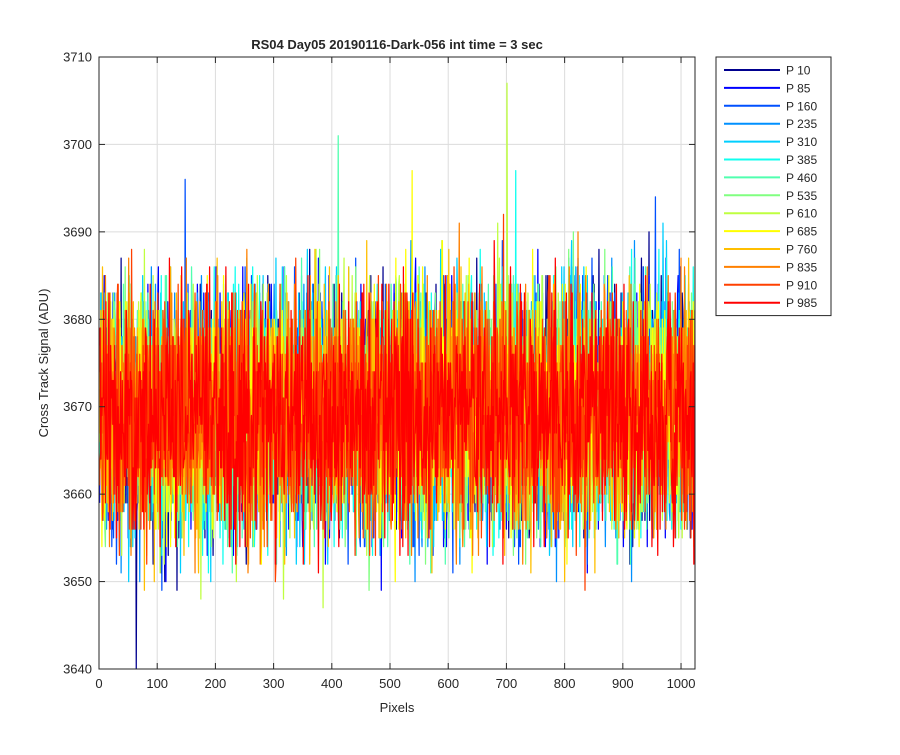  I want to click on legend-label: P 10, so click(798, 71).